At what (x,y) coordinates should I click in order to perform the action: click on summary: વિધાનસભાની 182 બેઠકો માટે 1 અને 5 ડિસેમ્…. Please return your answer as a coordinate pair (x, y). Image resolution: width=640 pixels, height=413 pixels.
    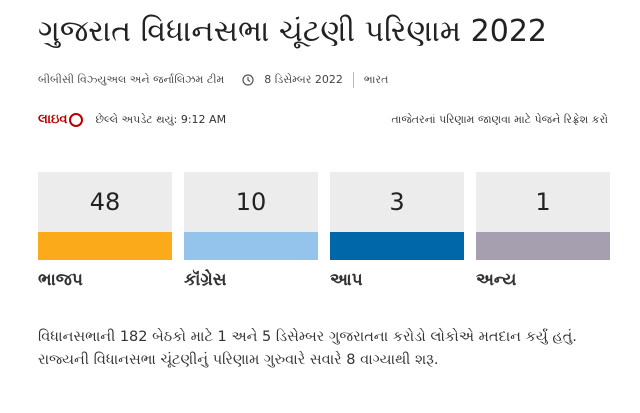
    Looking at the image, I should click on (307, 348).